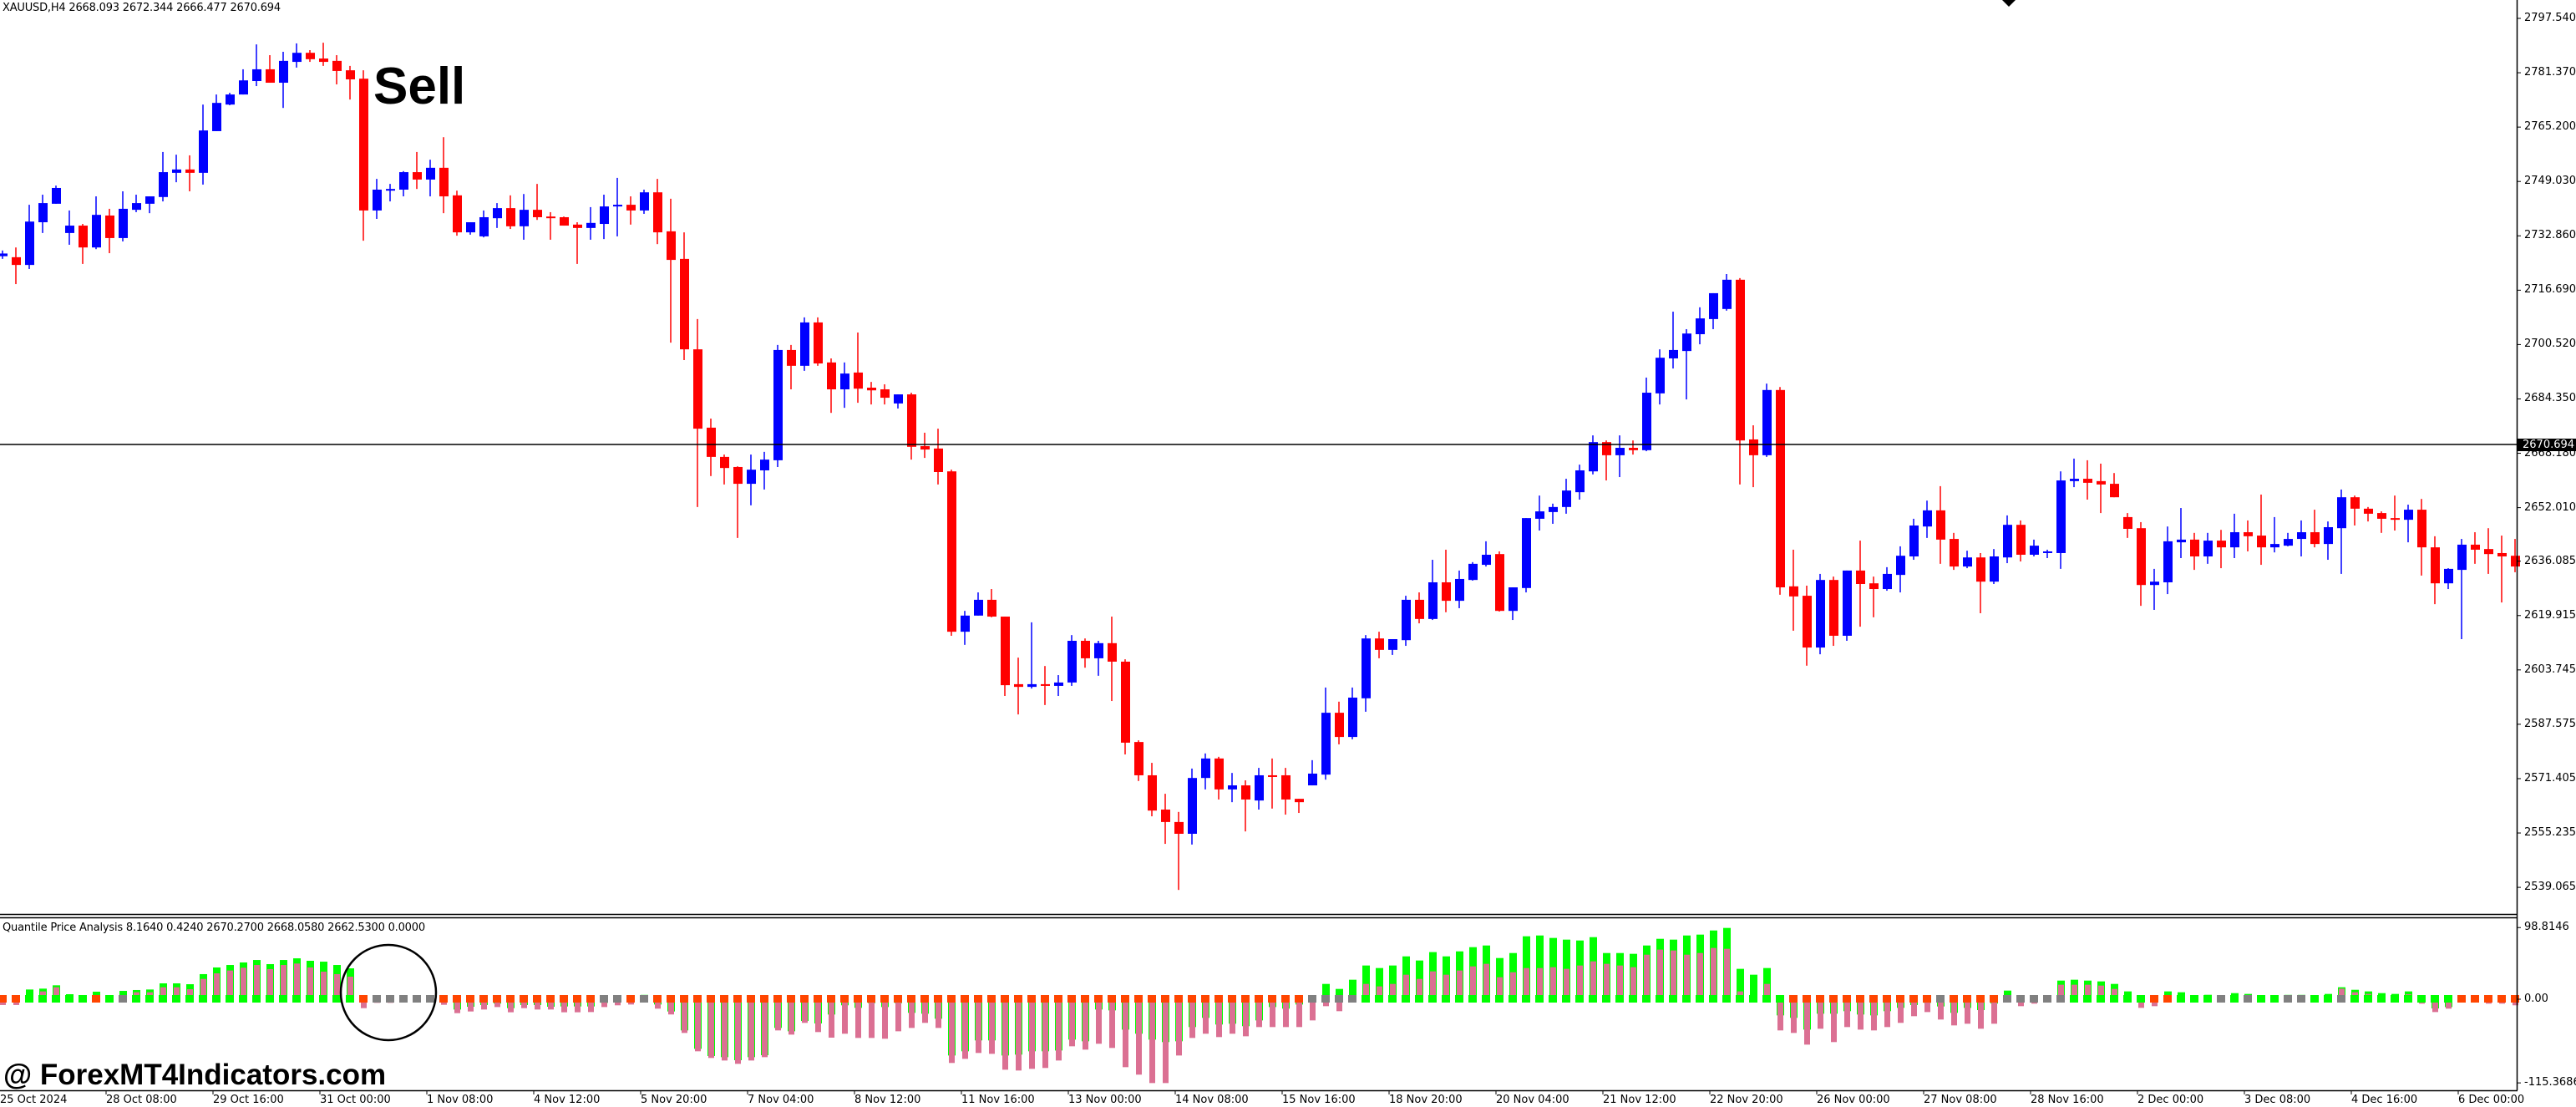  Describe the element at coordinates (355, 1100) in the screenshot. I see `time-axis-label: 31 Oct 00:00` at that location.